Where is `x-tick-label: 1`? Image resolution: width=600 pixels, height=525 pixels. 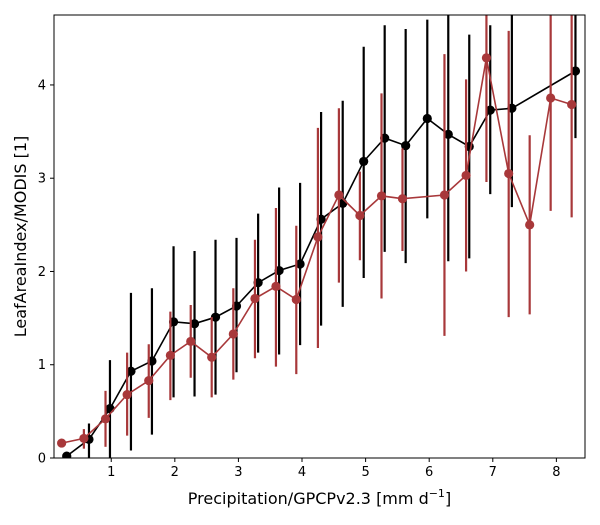 x-tick-label: 1 is located at coordinates (111, 472).